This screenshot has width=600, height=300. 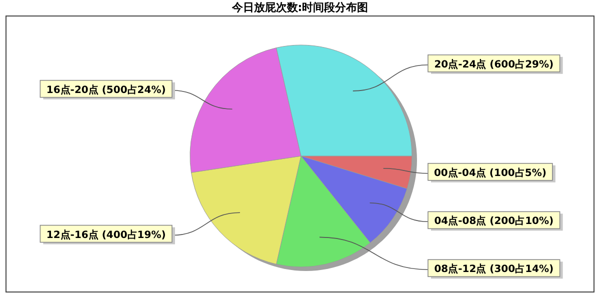 What do you see at coordinates (494, 269) in the screenshot?
I see `slice-label: 08点-12点 (300占14%)` at bounding box center [494, 269].